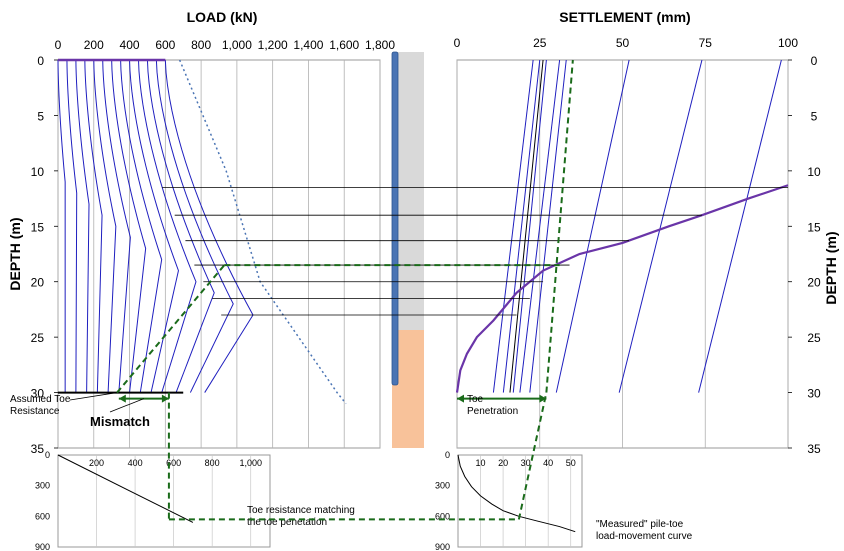  I want to click on tr-y-tick: 600, so click(42, 516).